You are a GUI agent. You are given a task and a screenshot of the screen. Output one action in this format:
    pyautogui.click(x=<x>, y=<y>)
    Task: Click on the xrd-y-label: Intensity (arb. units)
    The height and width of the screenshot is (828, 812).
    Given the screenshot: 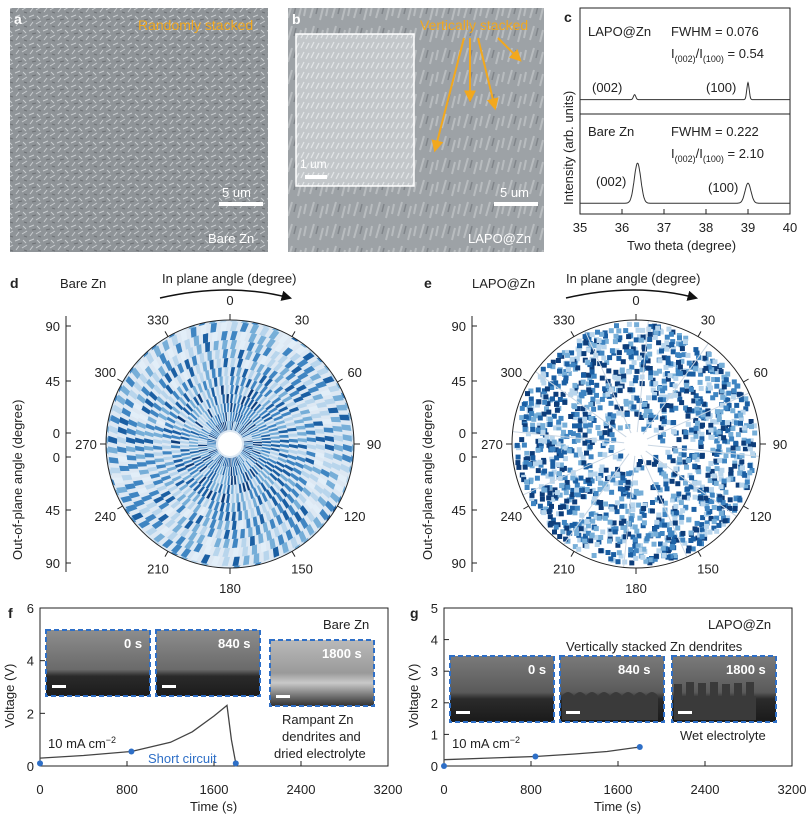 What is the action you would take?
    pyautogui.click(x=568, y=148)
    